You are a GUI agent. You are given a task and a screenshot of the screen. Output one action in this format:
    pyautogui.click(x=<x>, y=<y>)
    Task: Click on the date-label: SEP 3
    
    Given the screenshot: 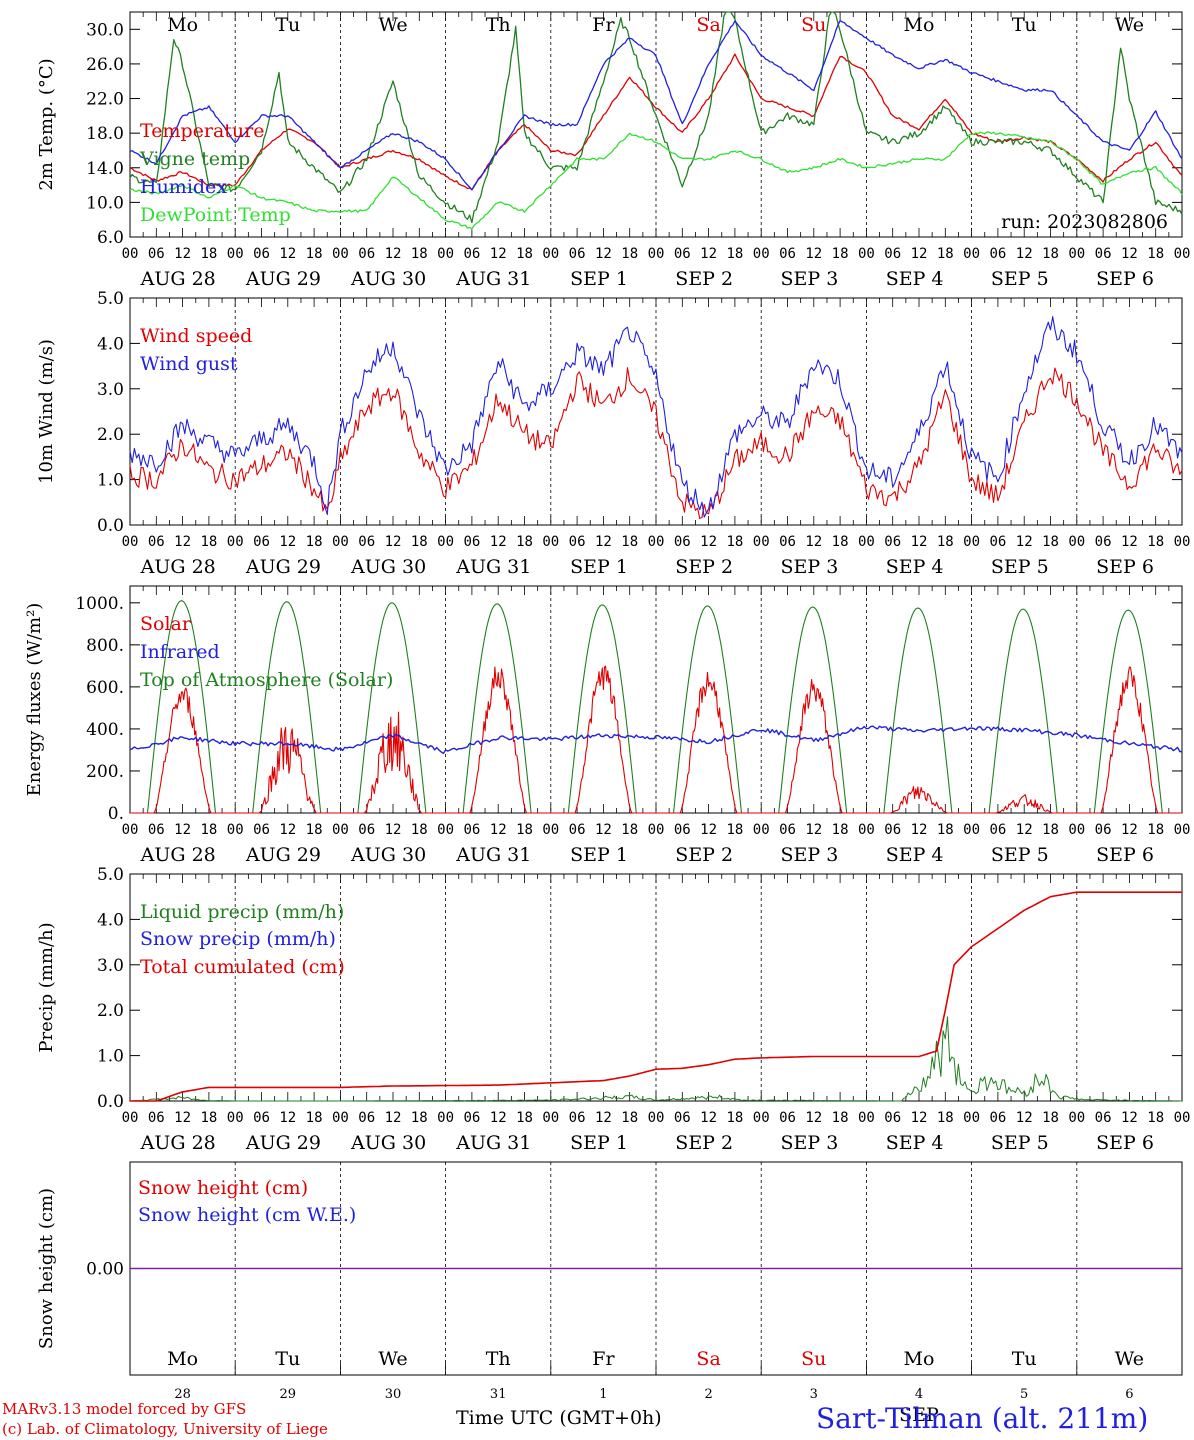 What is the action you would take?
    pyautogui.click(x=810, y=1143)
    